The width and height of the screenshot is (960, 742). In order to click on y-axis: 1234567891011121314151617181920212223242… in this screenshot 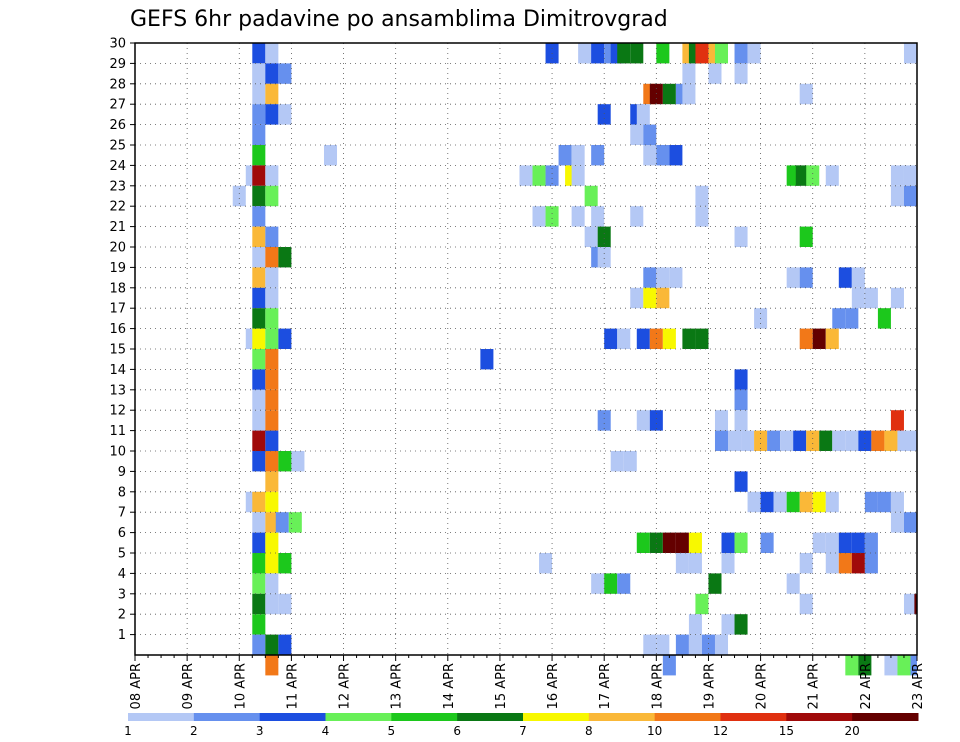, I will do `click(122, 340)`.